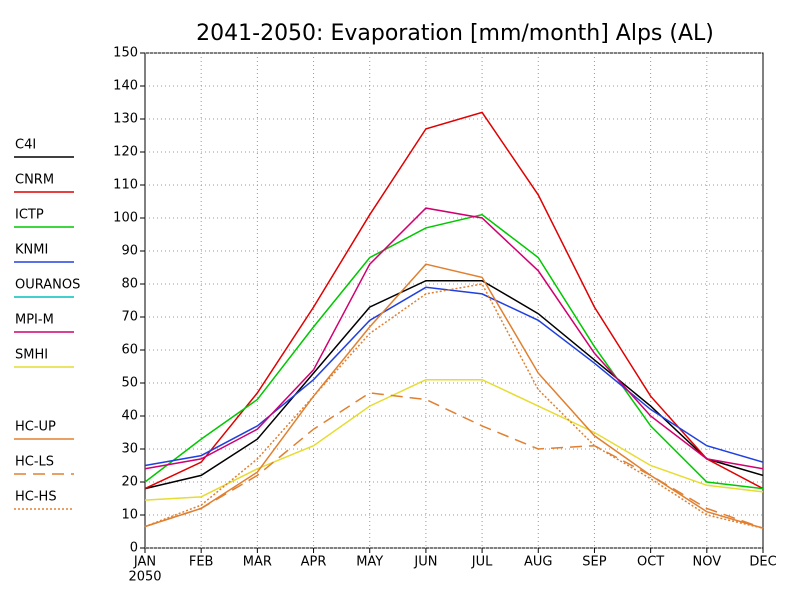 The height and width of the screenshot is (600, 800). I want to click on y-tick-label: 30, so click(129, 449).